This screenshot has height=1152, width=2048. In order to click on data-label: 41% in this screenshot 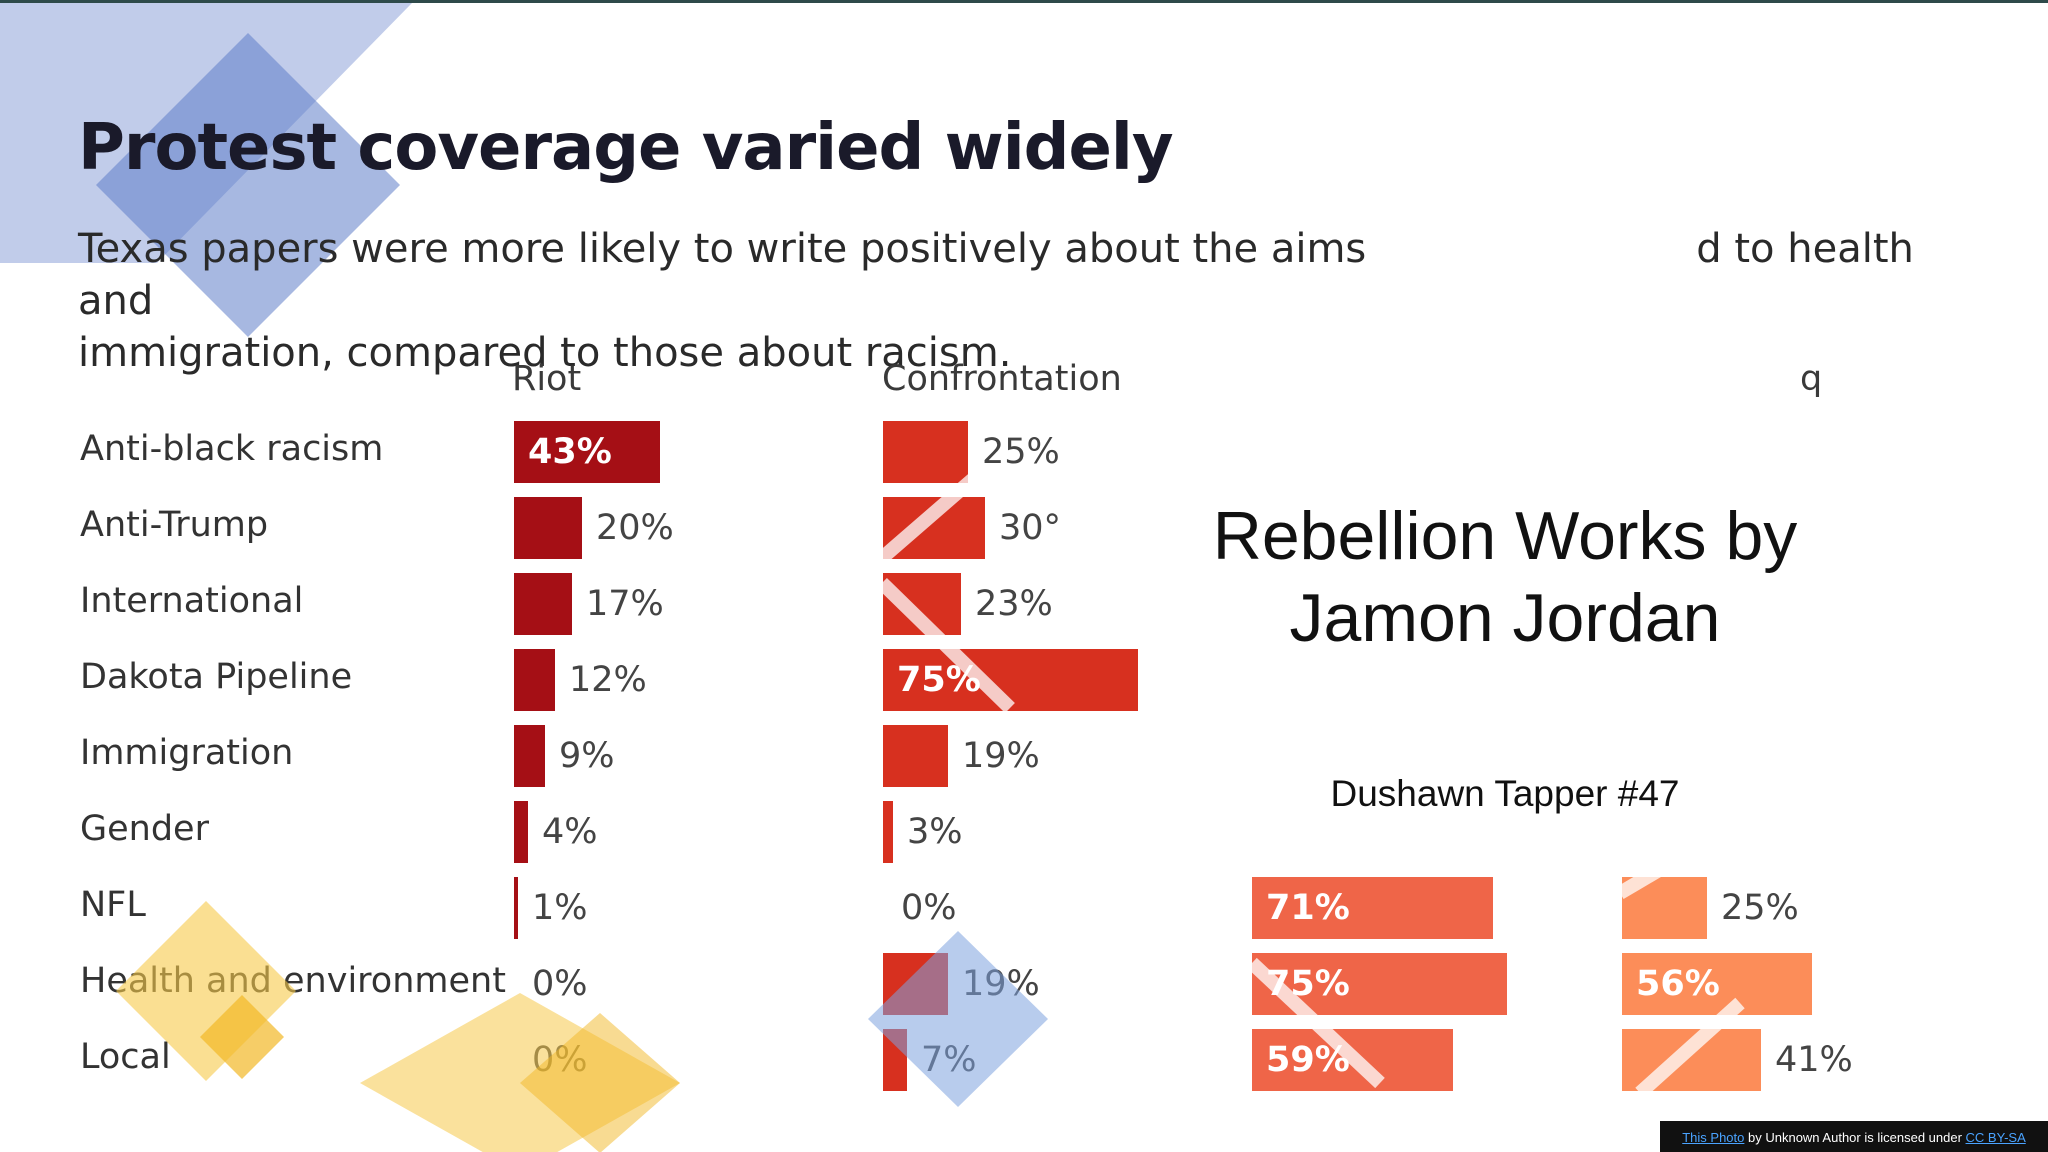, I will do `click(1814, 1060)`.